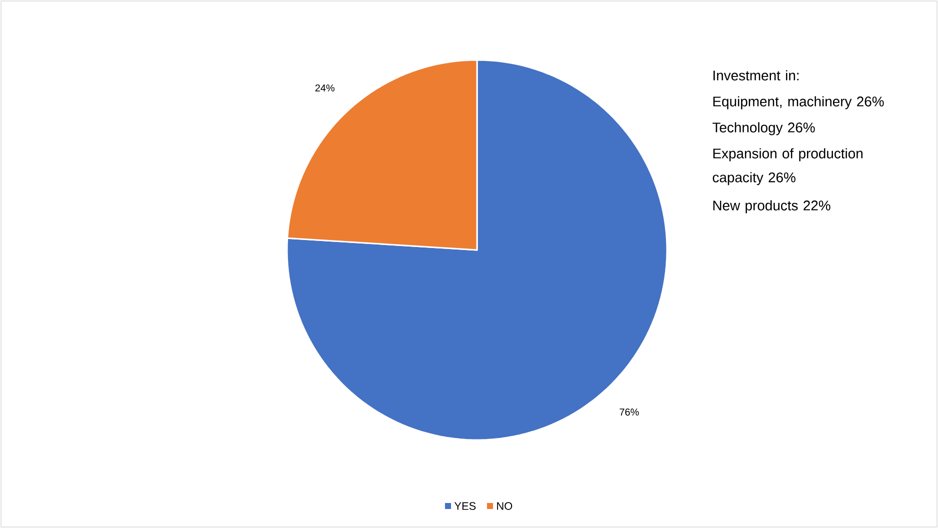 This screenshot has width=938, height=528. I want to click on text: New products 22%, so click(771, 207).